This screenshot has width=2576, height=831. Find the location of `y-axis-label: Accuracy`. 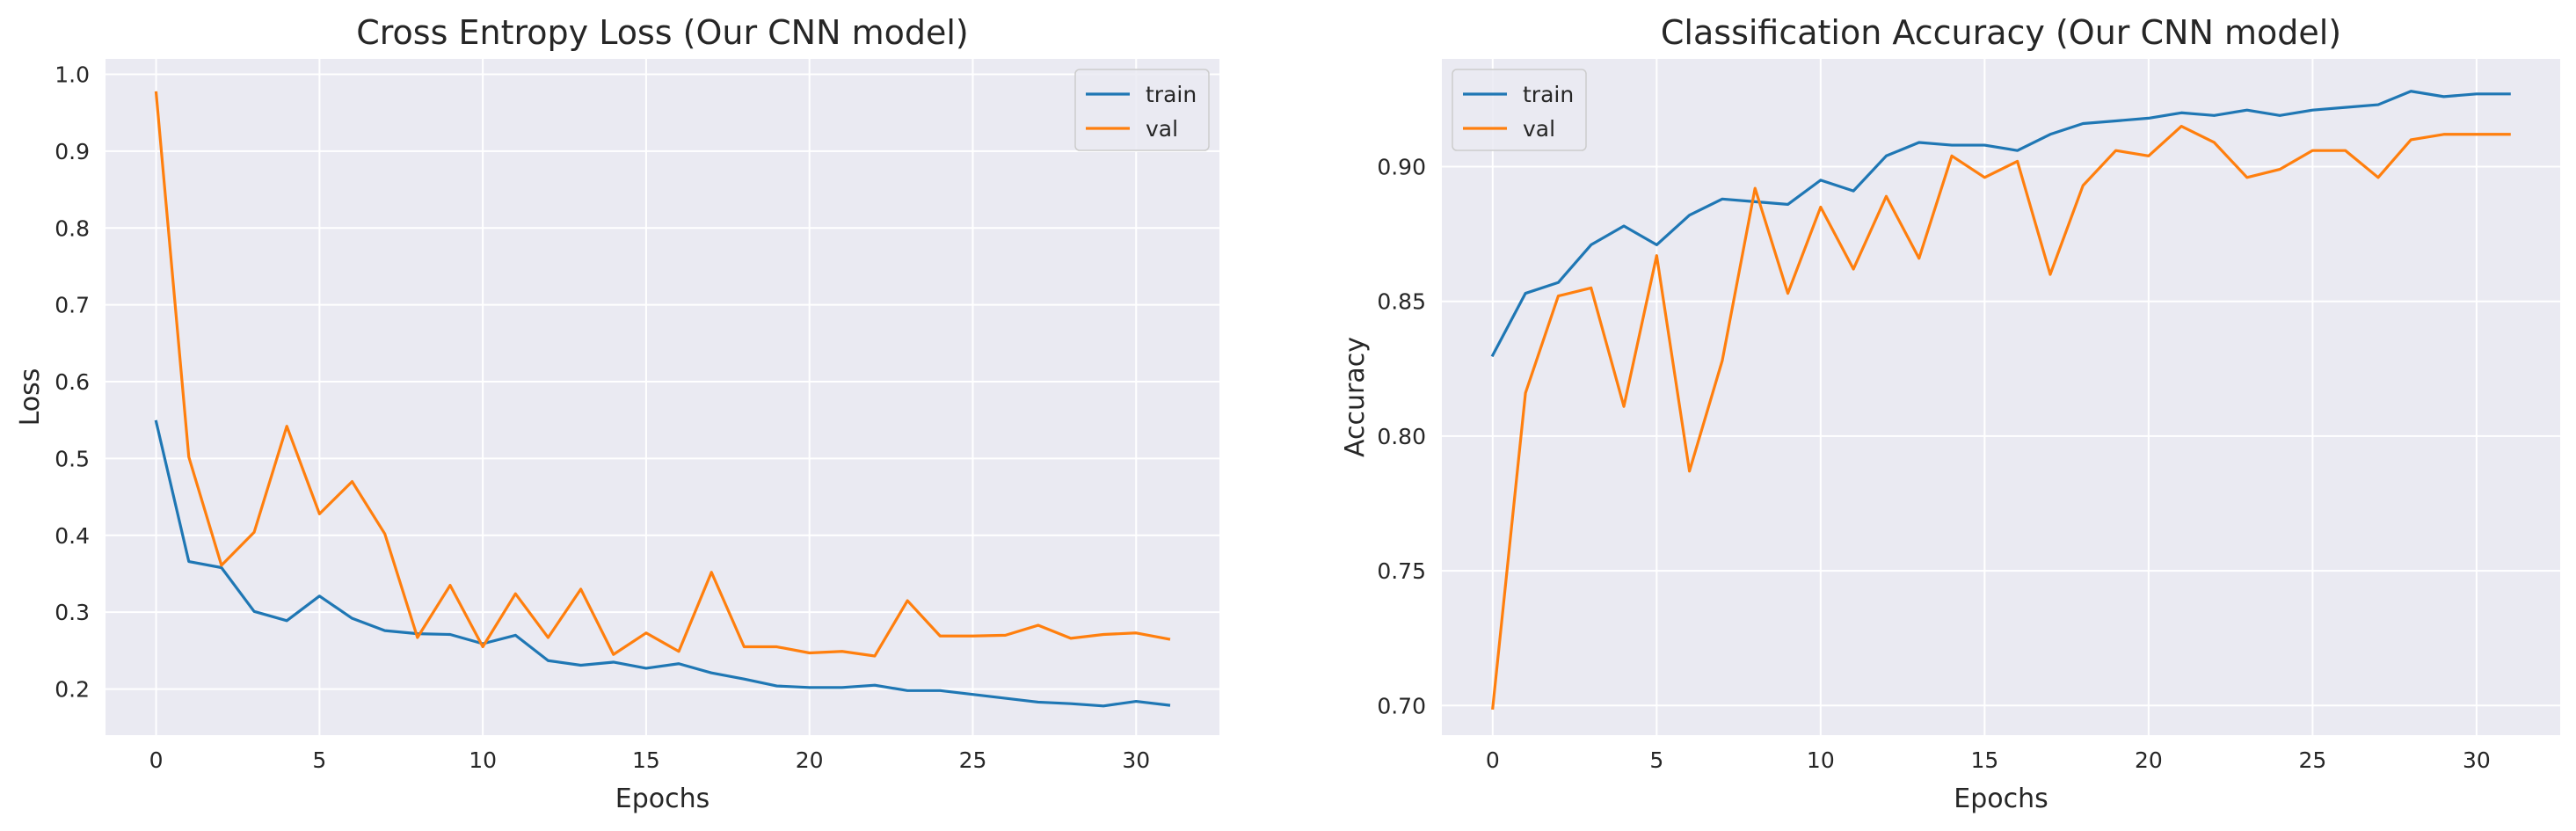

y-axis-label: Accuracy is located at coordinates (1355, 397).